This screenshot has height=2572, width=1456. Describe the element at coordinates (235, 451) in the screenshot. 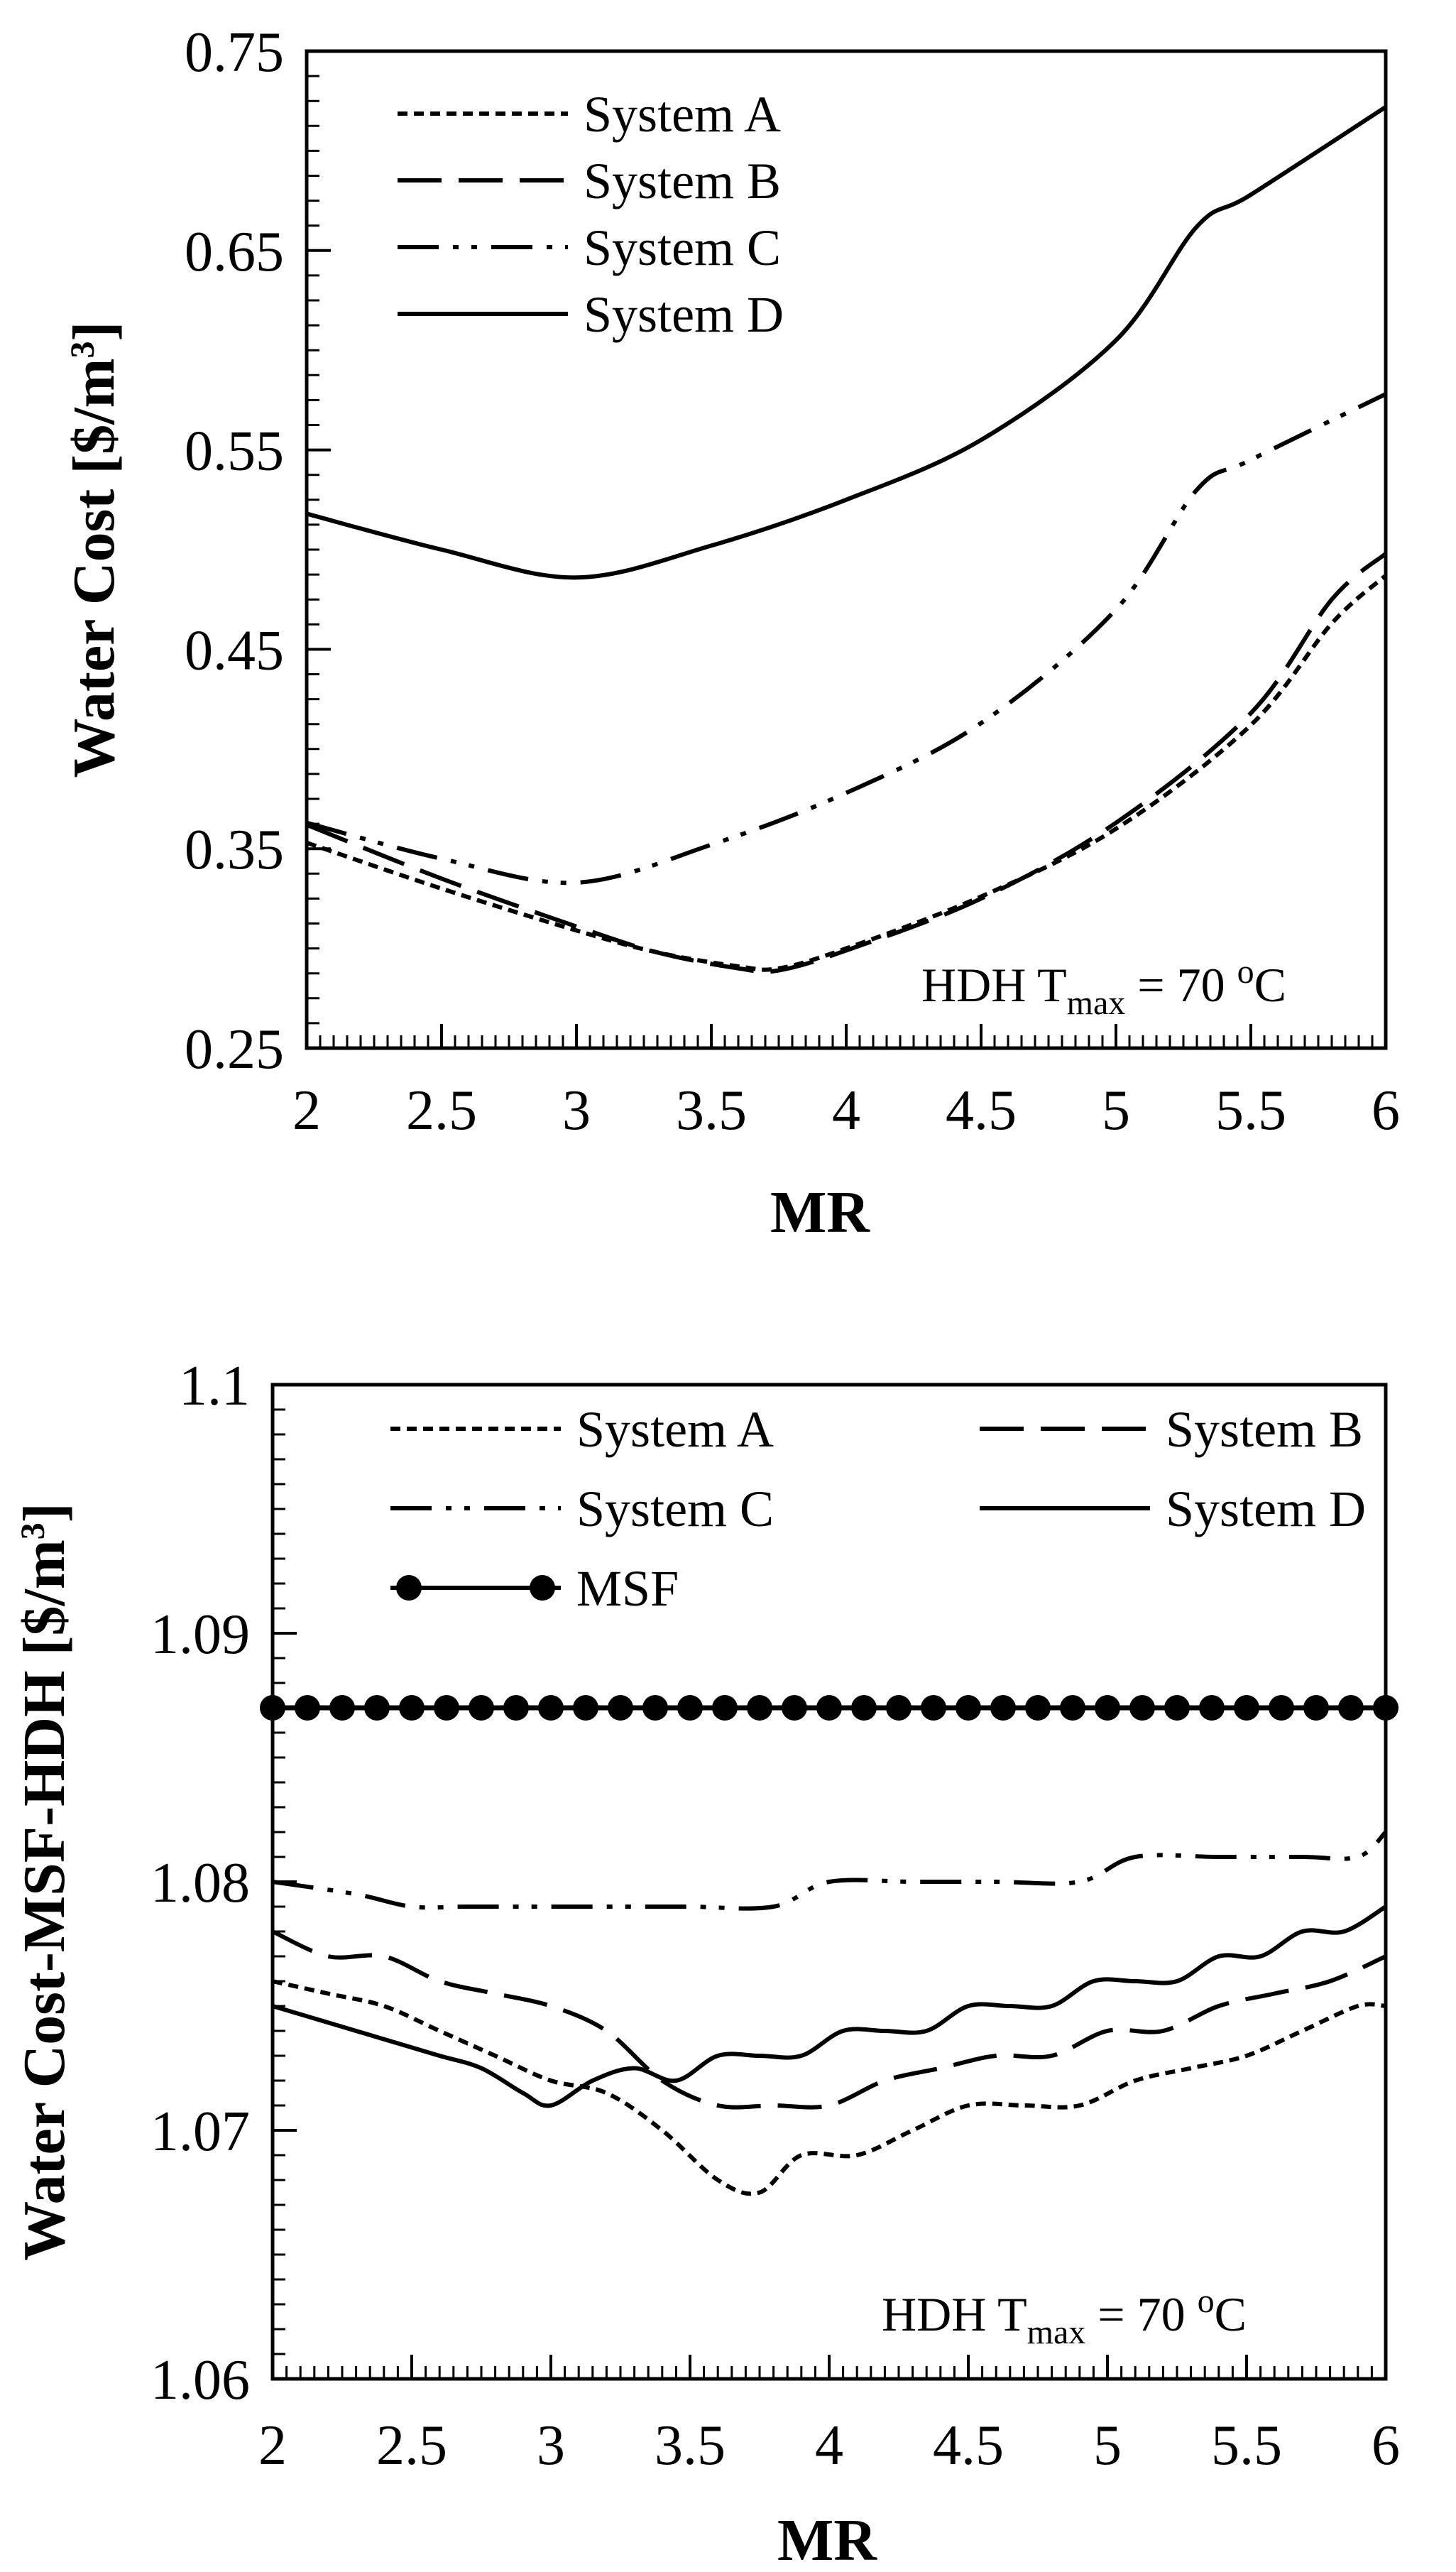

I see `y-tick-label: 0.55` at that location.